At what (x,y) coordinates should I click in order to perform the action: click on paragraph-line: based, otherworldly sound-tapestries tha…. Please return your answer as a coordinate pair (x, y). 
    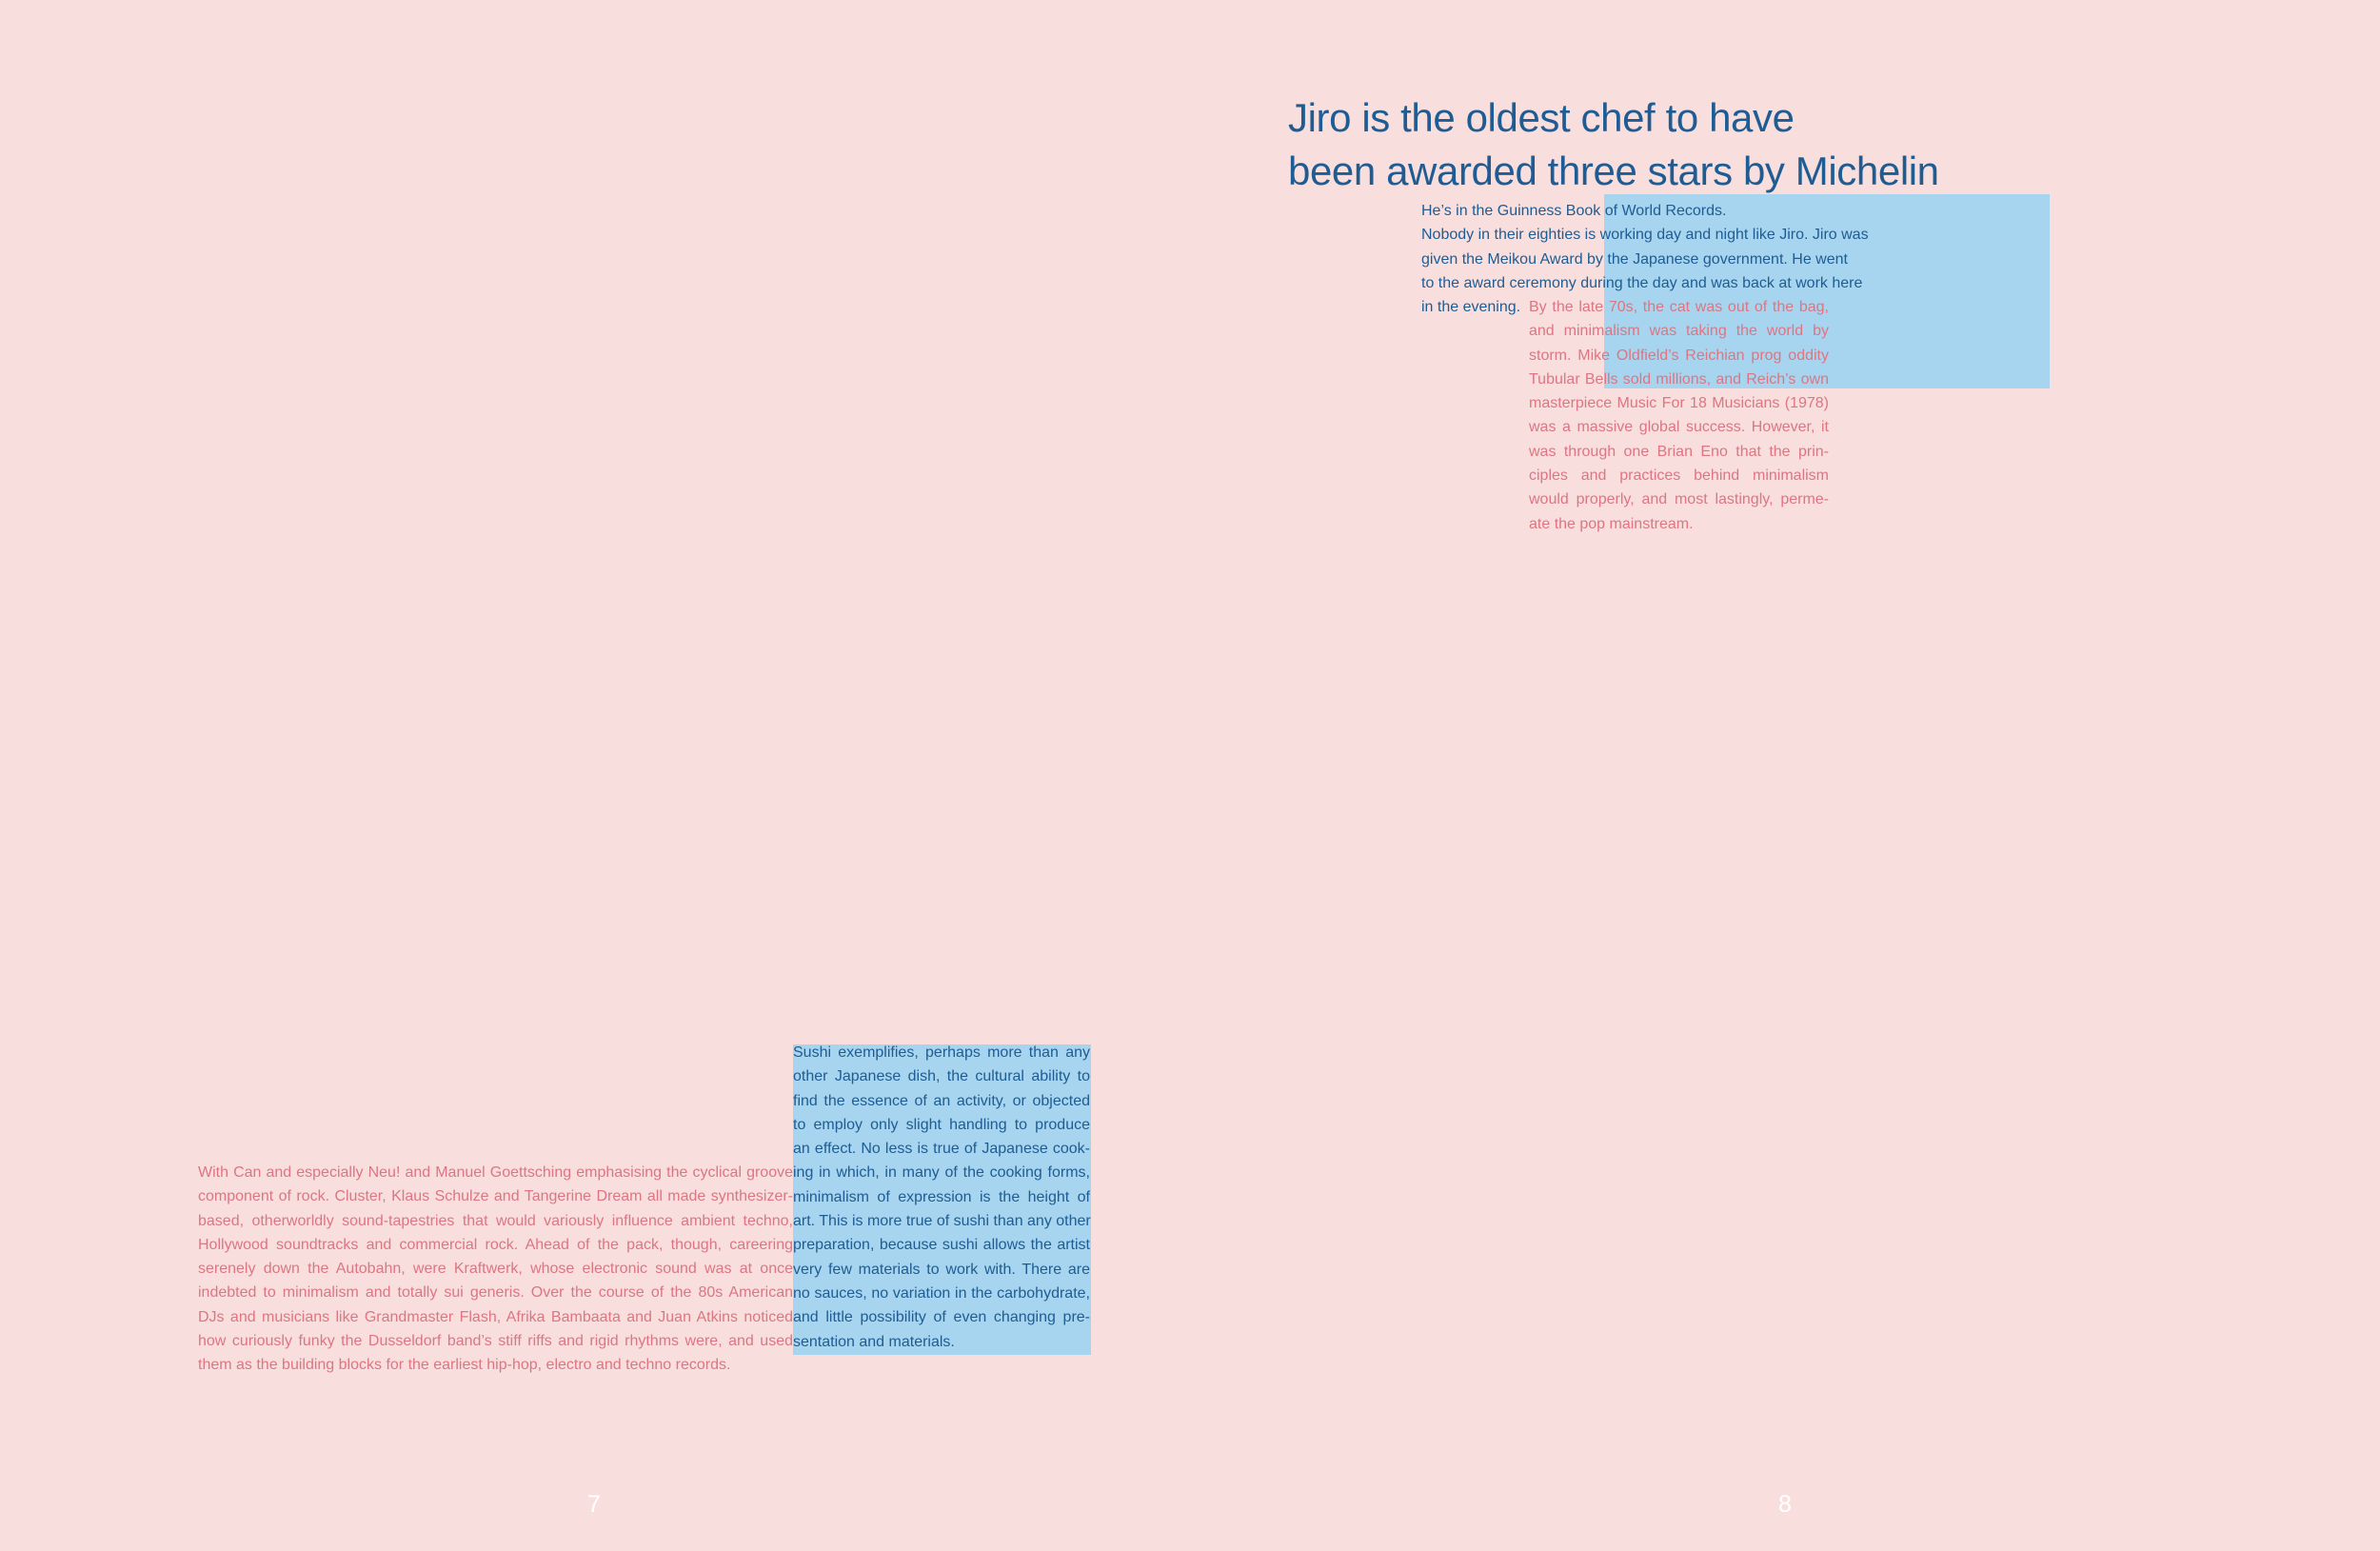
    Looking at the image, I should click on (496, 1220).